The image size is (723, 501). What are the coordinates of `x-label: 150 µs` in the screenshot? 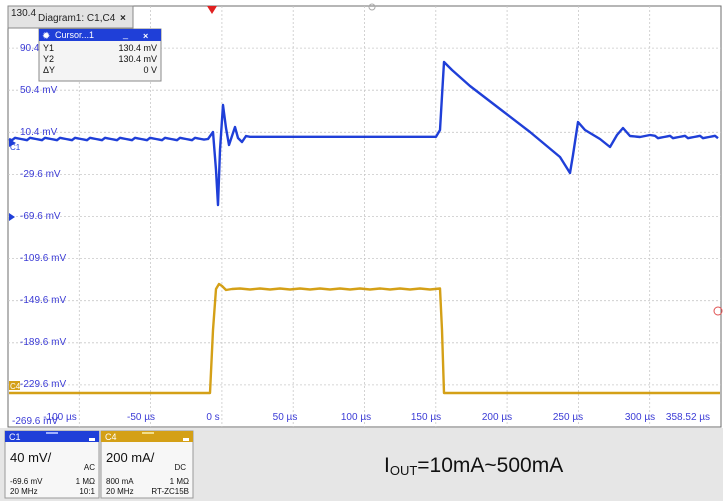 It's located at (426, 417).